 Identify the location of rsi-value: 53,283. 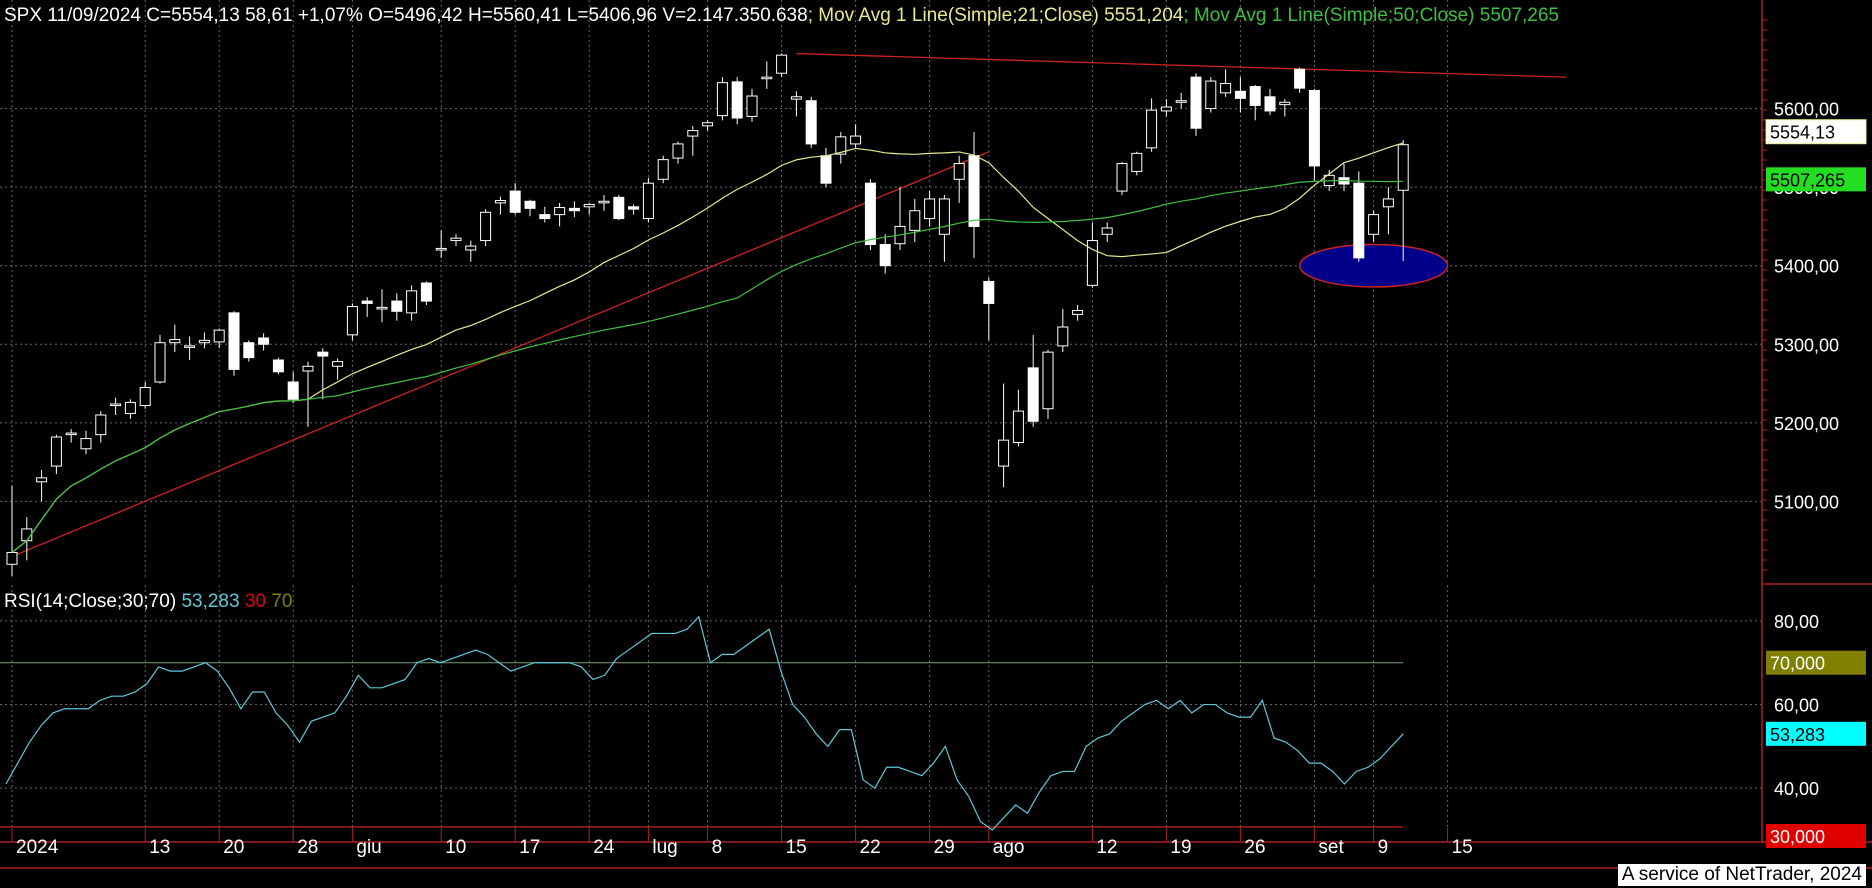
(210, 601).